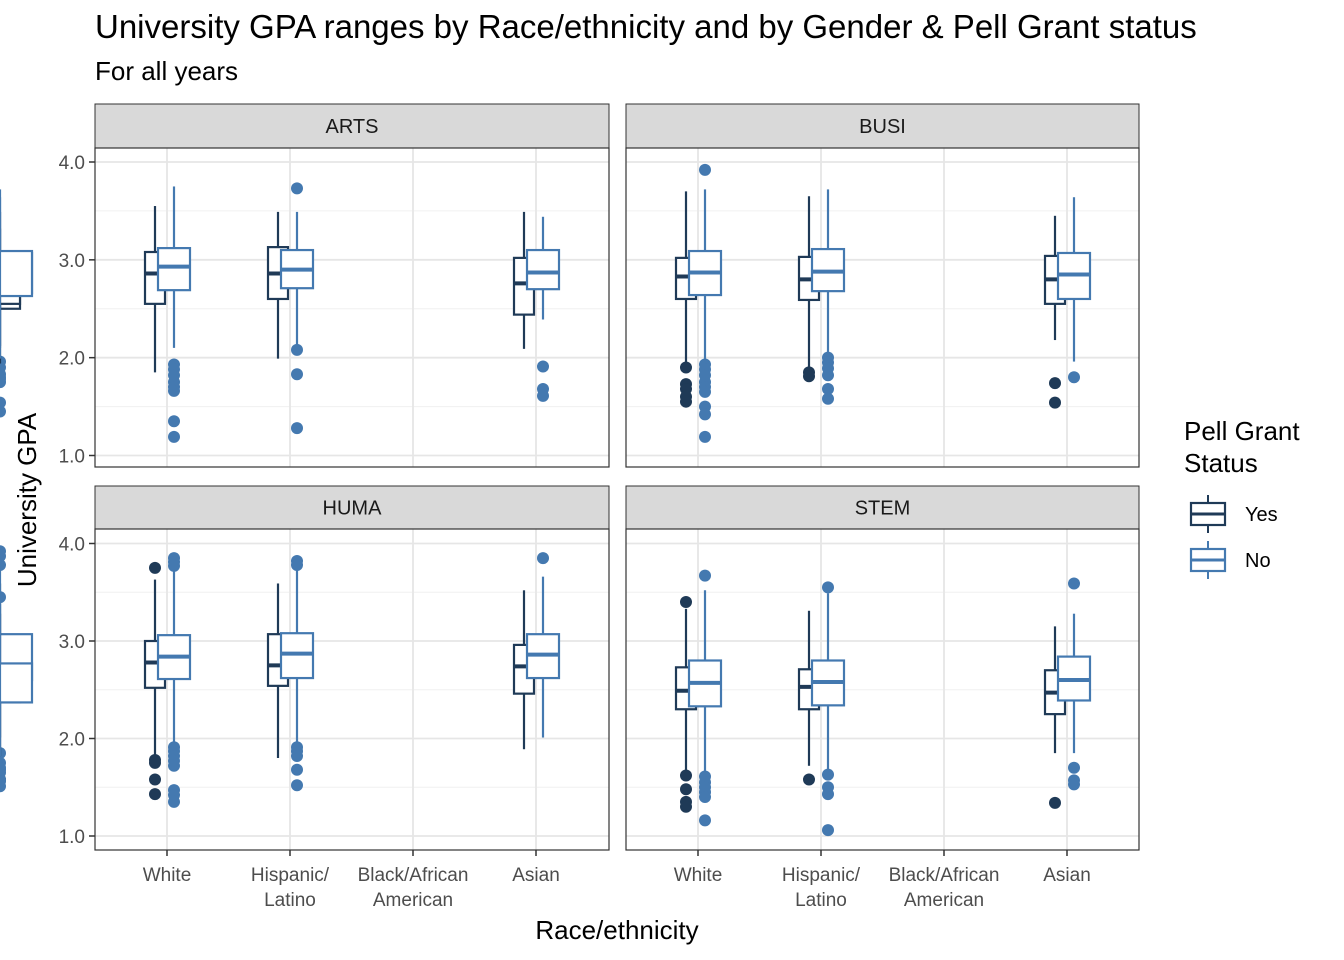 The width and height of the screenshot is (1344, 960). What do you see at coordinates (536, 875) in the screenshot?
I see `x-tick-label: Asian` at bounding box center [536, 875].